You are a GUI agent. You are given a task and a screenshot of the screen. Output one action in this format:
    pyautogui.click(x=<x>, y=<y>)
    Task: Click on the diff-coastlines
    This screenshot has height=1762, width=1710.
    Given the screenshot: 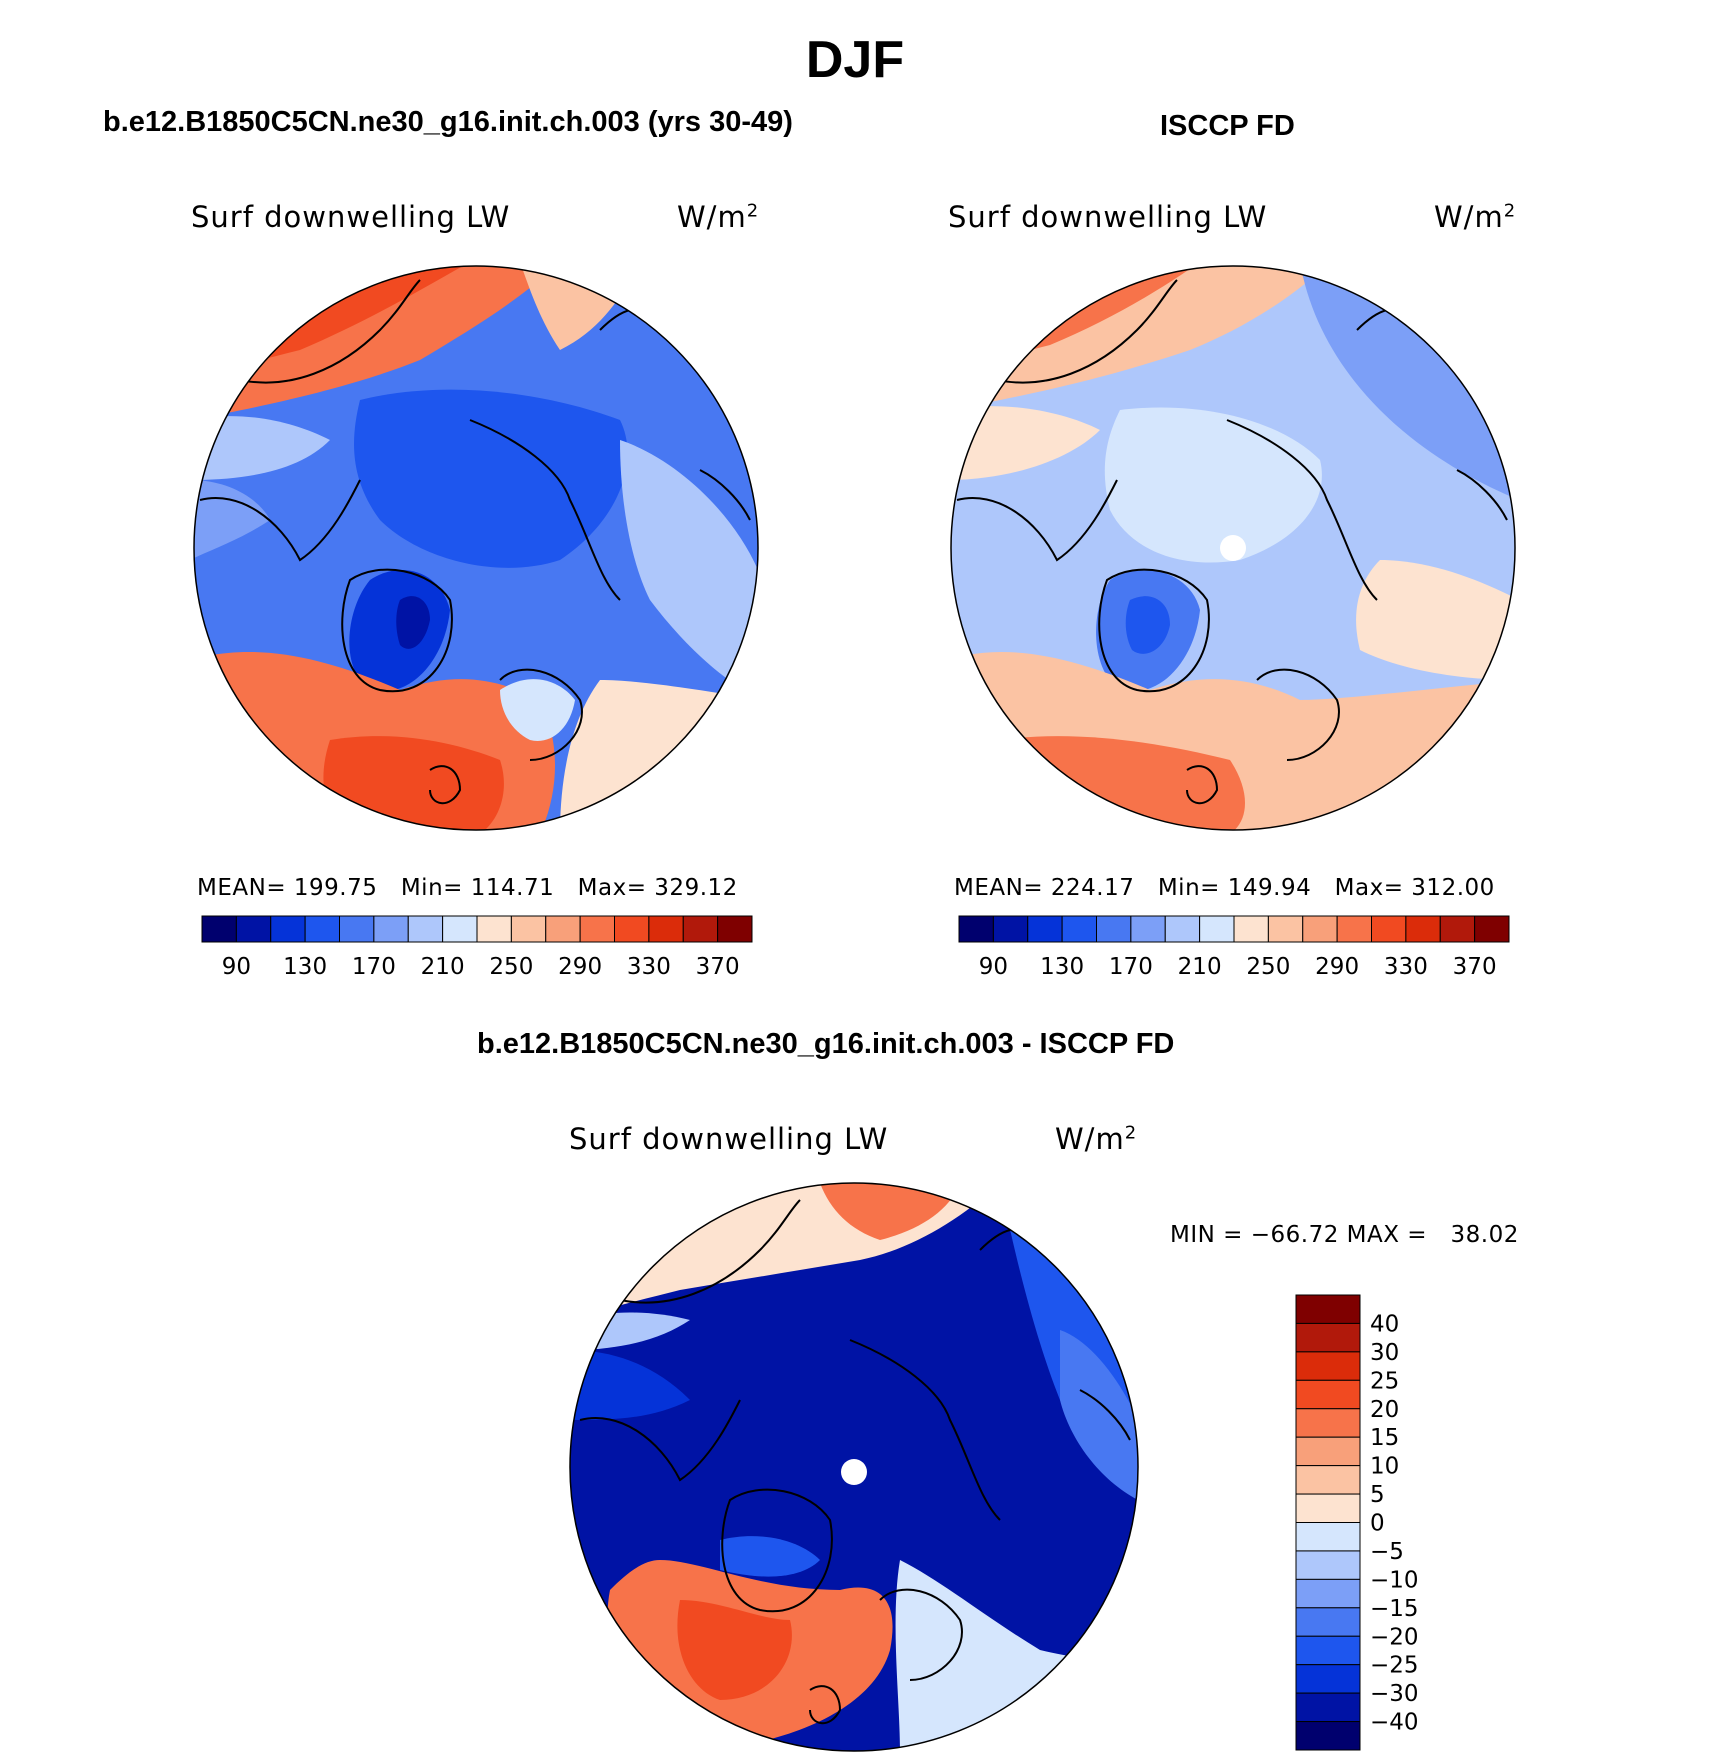 What is the action you would take?
    pyautogui.click(x=855, y=1462)
    